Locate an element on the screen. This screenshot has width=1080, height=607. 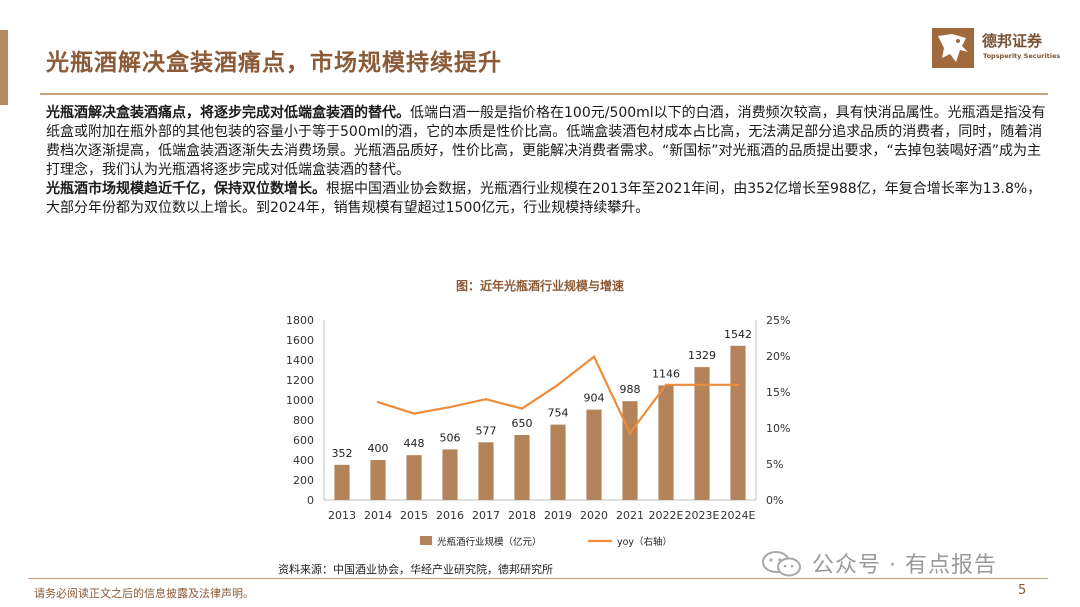
footer-divider is located at coordinates (538, 578).